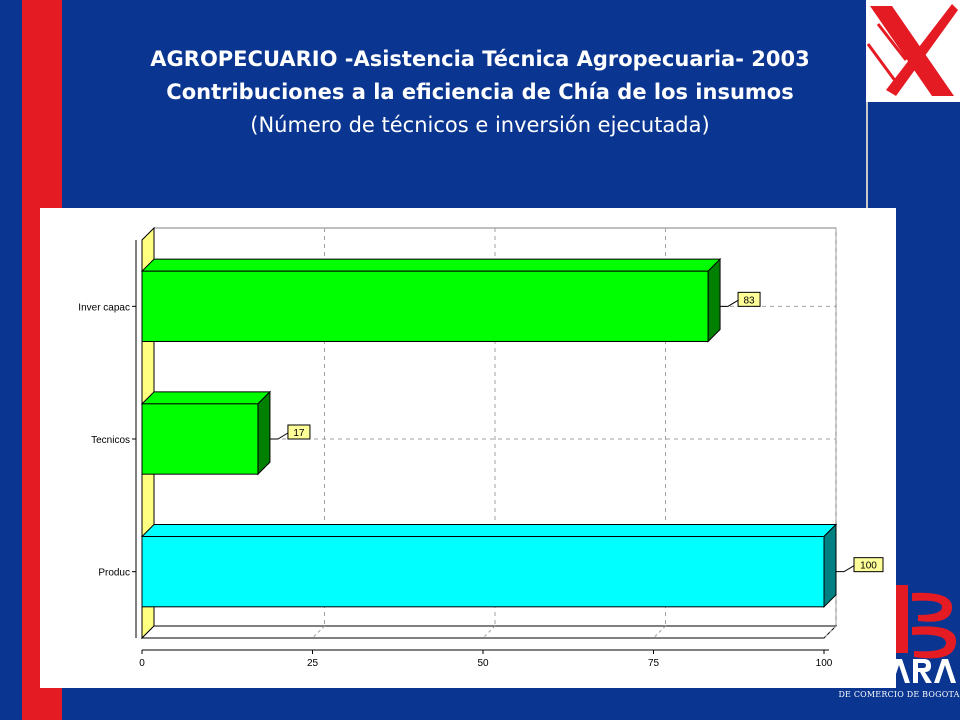  Describe the element at coordinates (313, 663) in the screenshot. I see `x-tick-label-1: 25` at that location.